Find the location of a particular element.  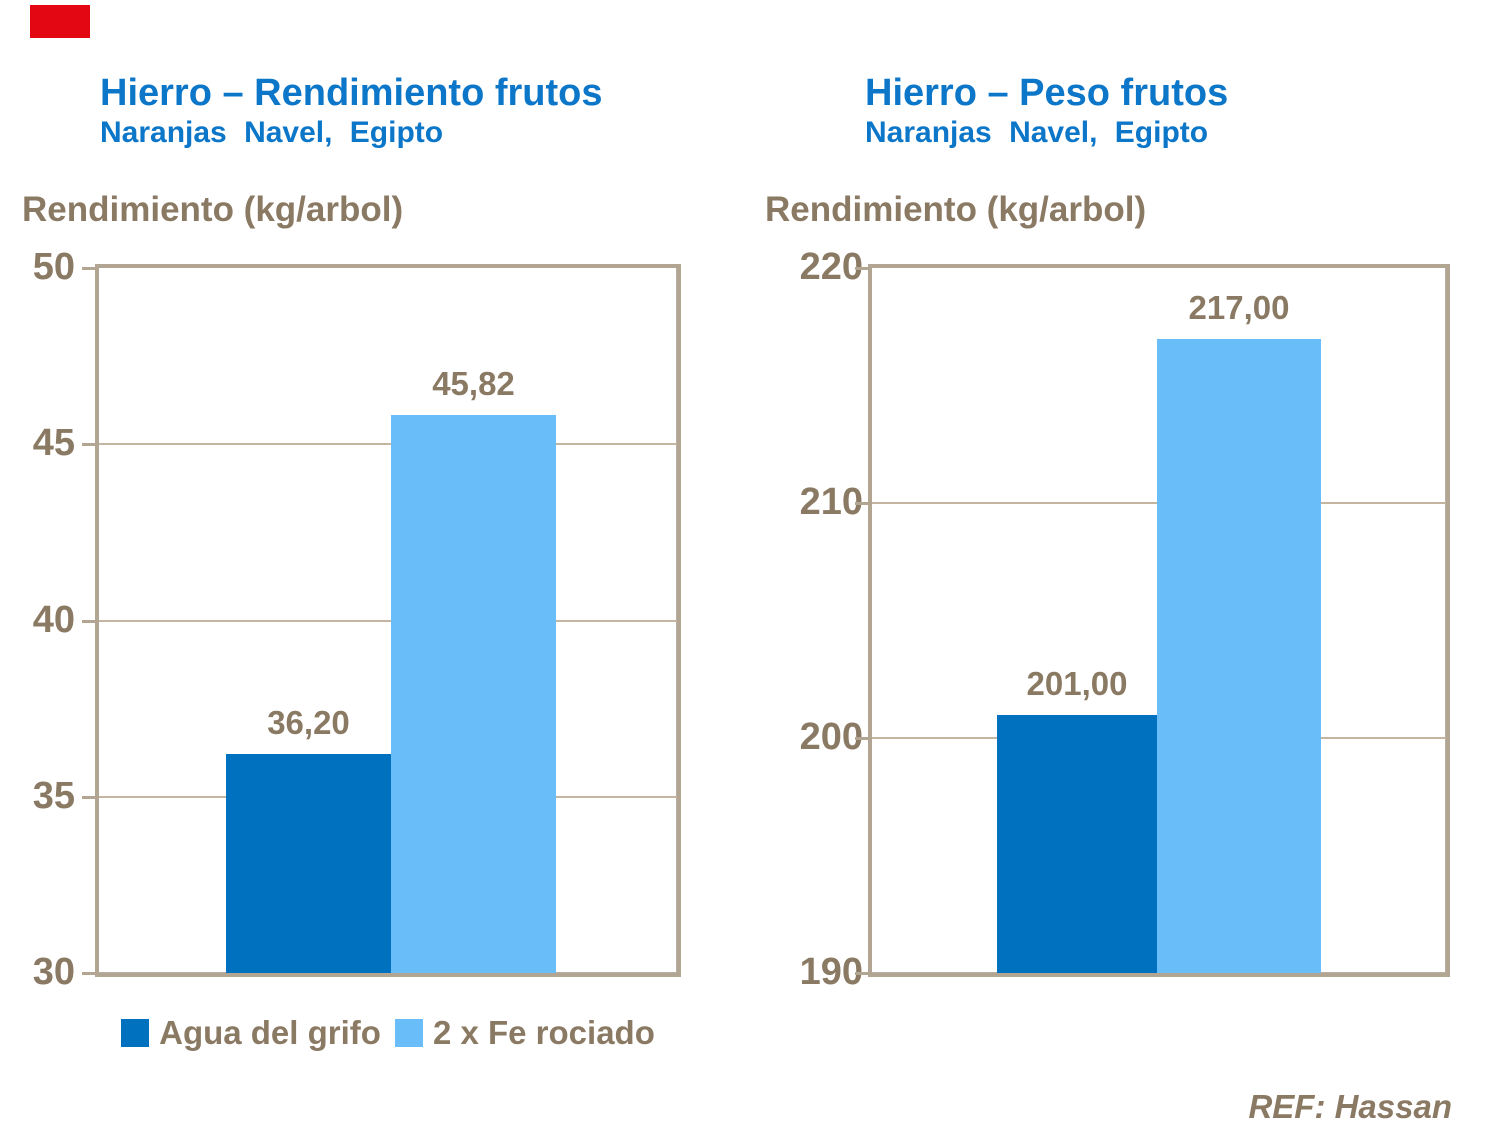

y-tick-label-30: 30 is located at coordinates (53, 972).